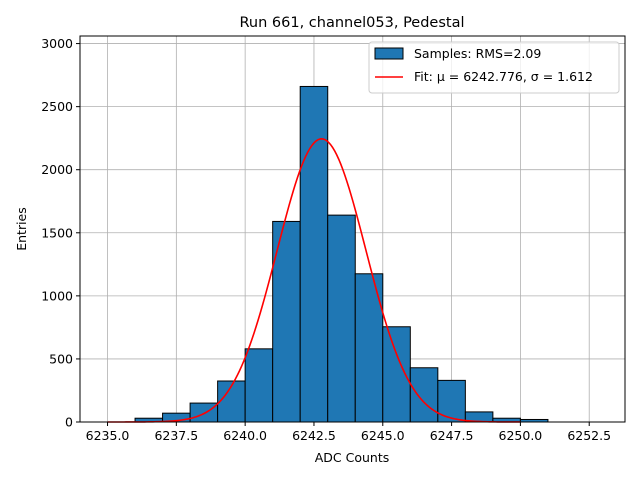  Describe the element at coordinates (314, 435) in the screenshot. I see `x-tick-label: 6242.5` at that location.